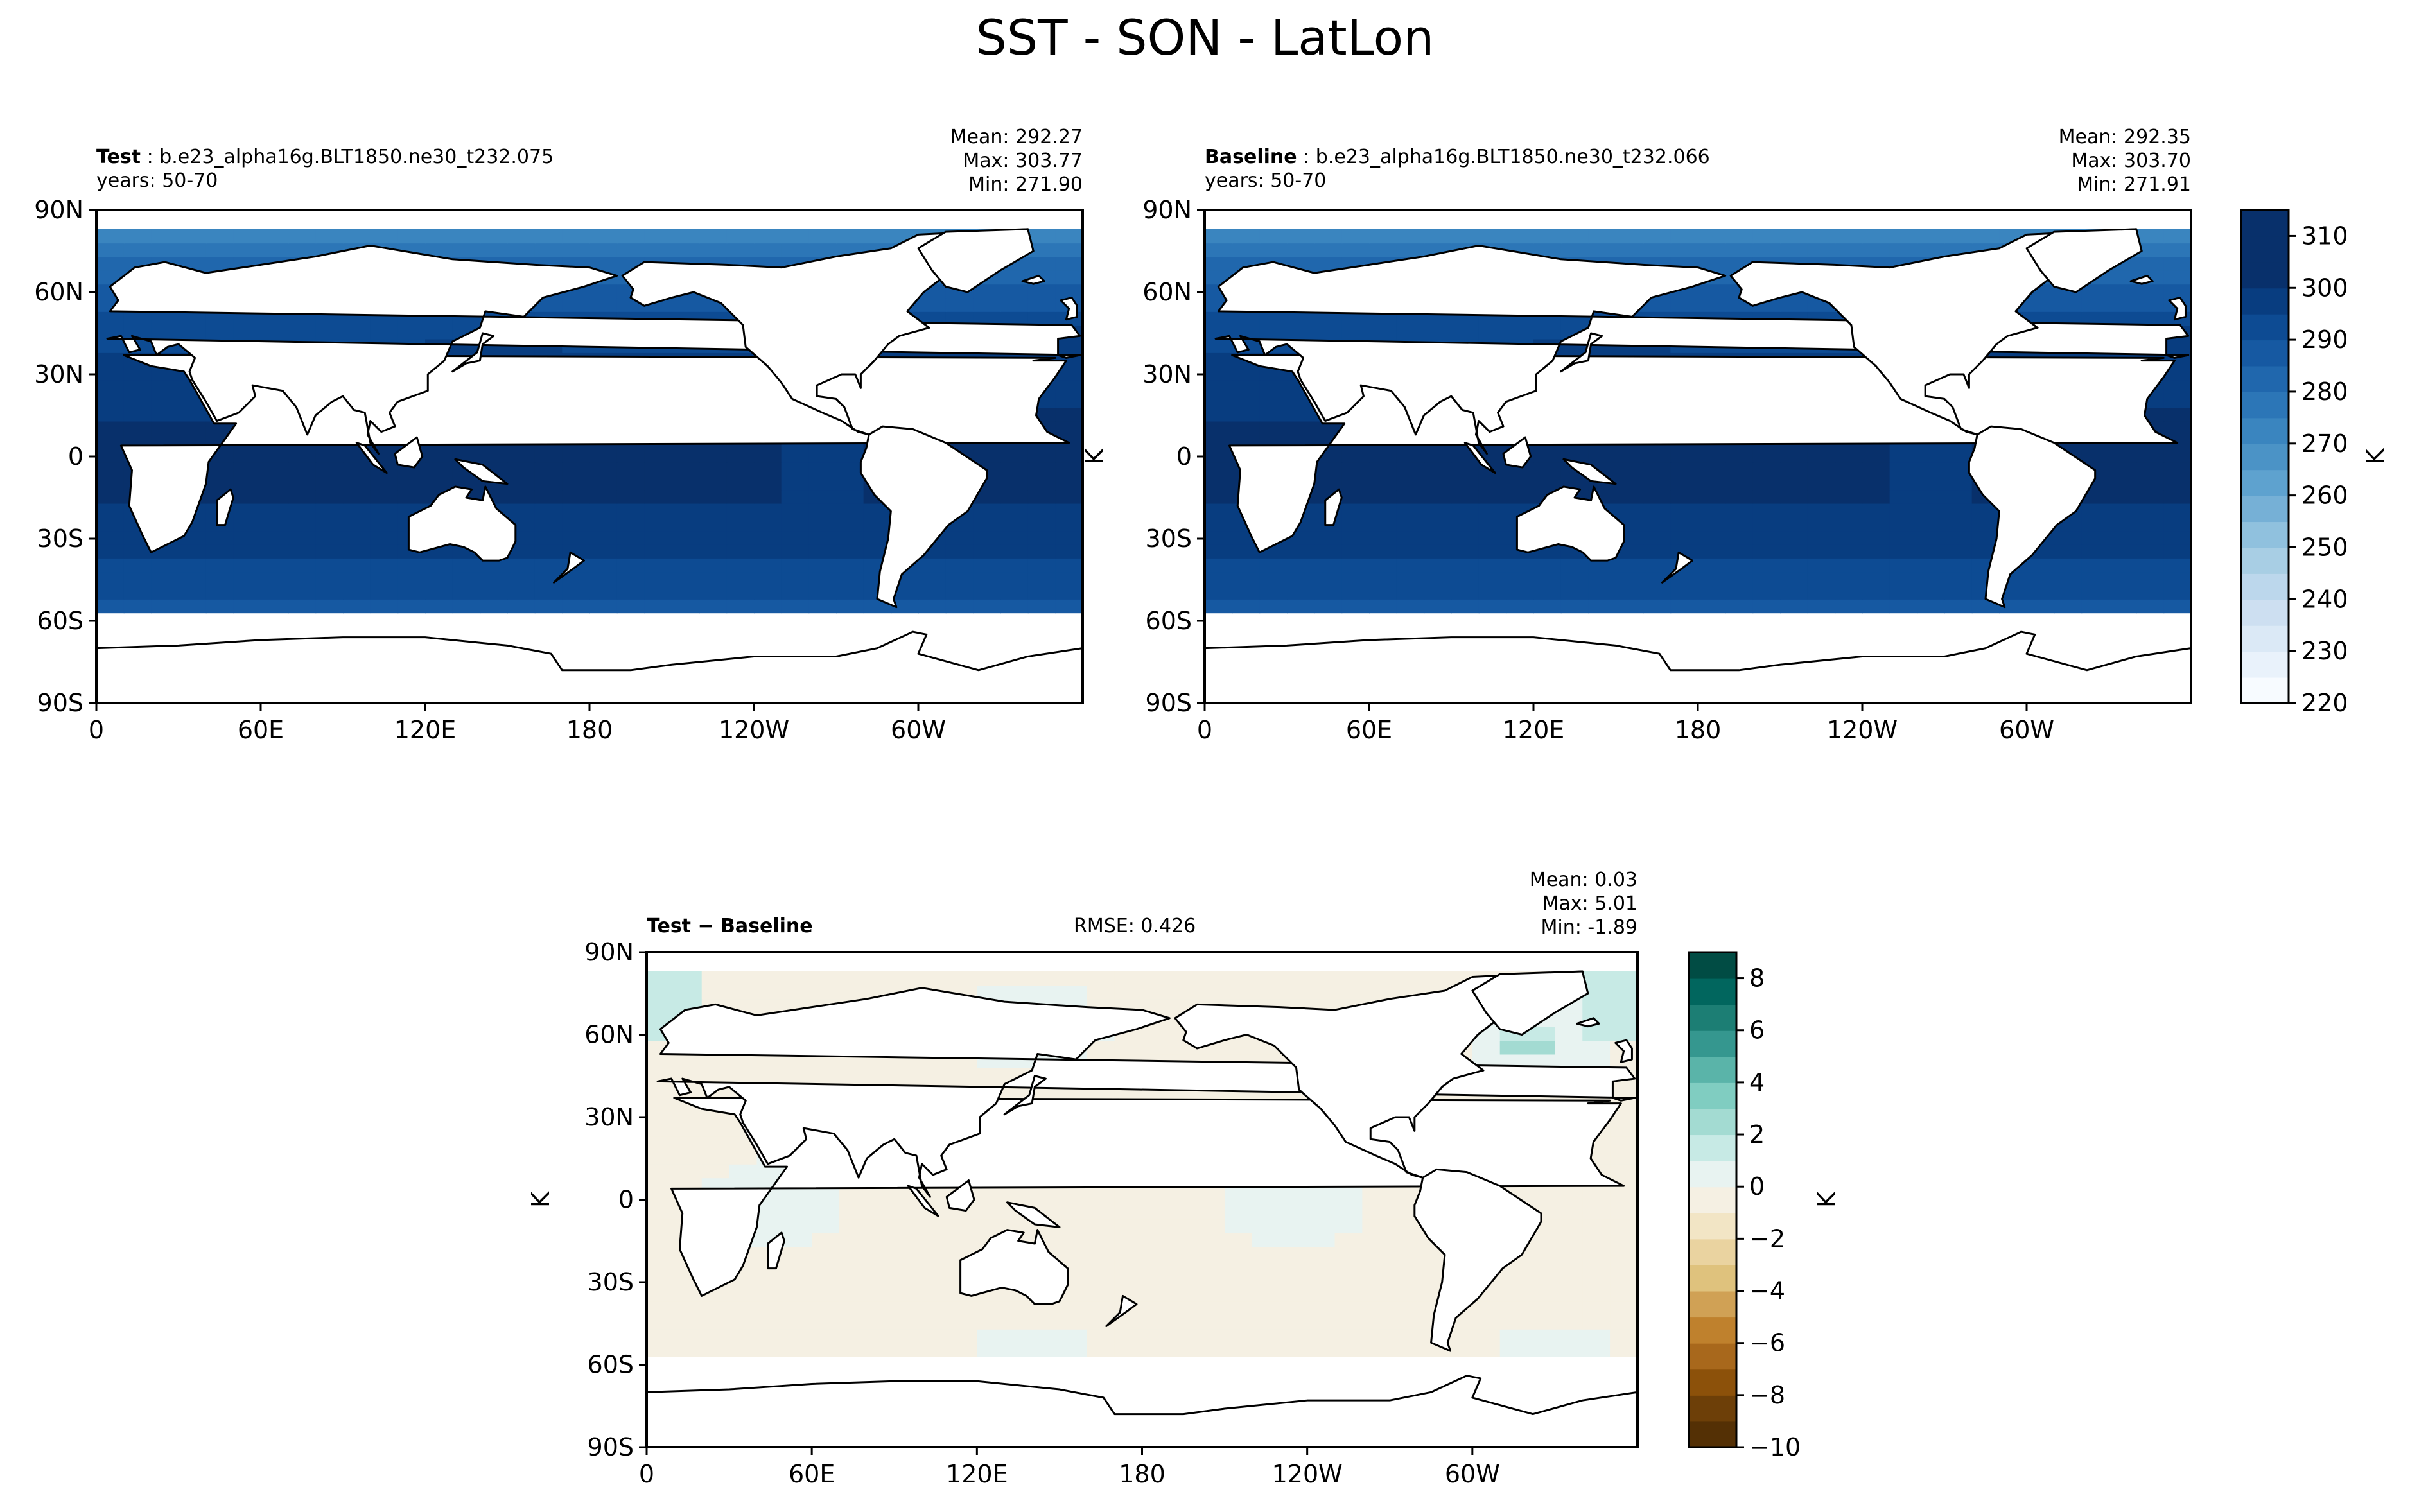 This screenshot has height=1512, width=2410. Describe the element at coordinates (426, 730) in the screenshot. I see `test-xtick-label: 120E` at that location.